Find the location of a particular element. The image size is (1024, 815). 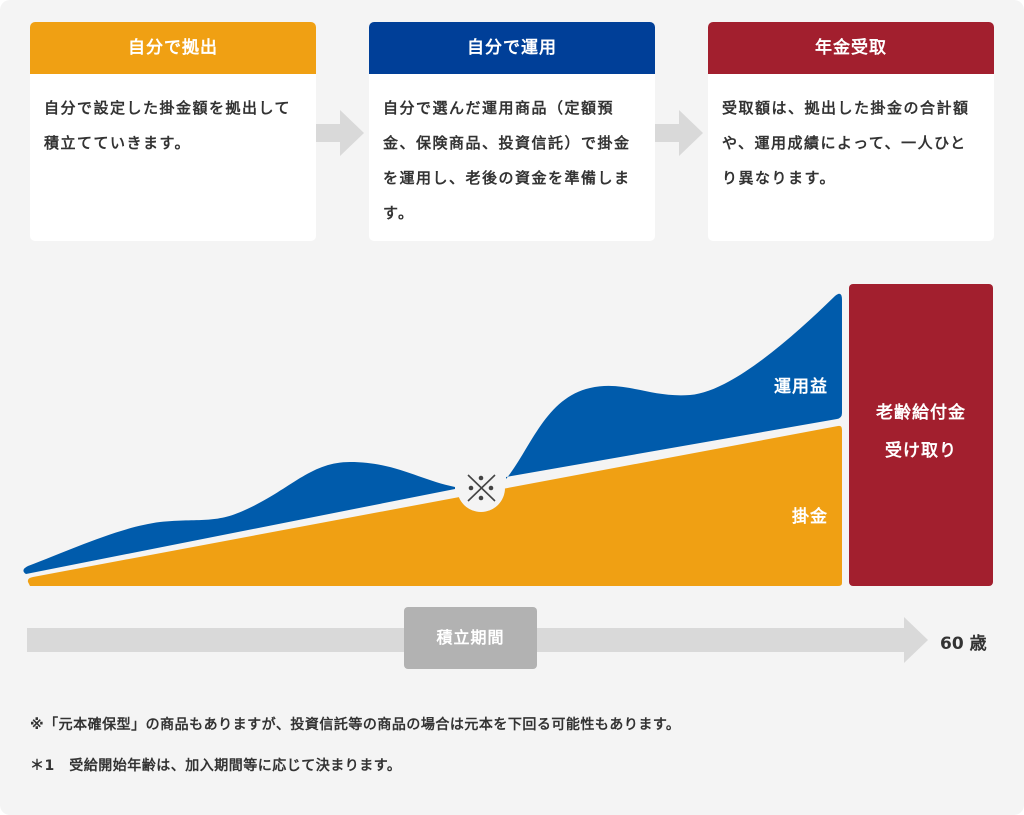

payout-label-line1: 老齢給付金 is located at coordinates (921, 413).